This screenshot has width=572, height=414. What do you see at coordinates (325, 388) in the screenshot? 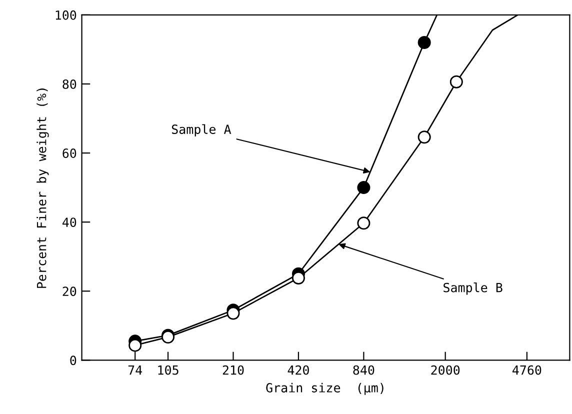
I see `x-axis-title: Grain size (µm)` at bounding box center [325, 388].